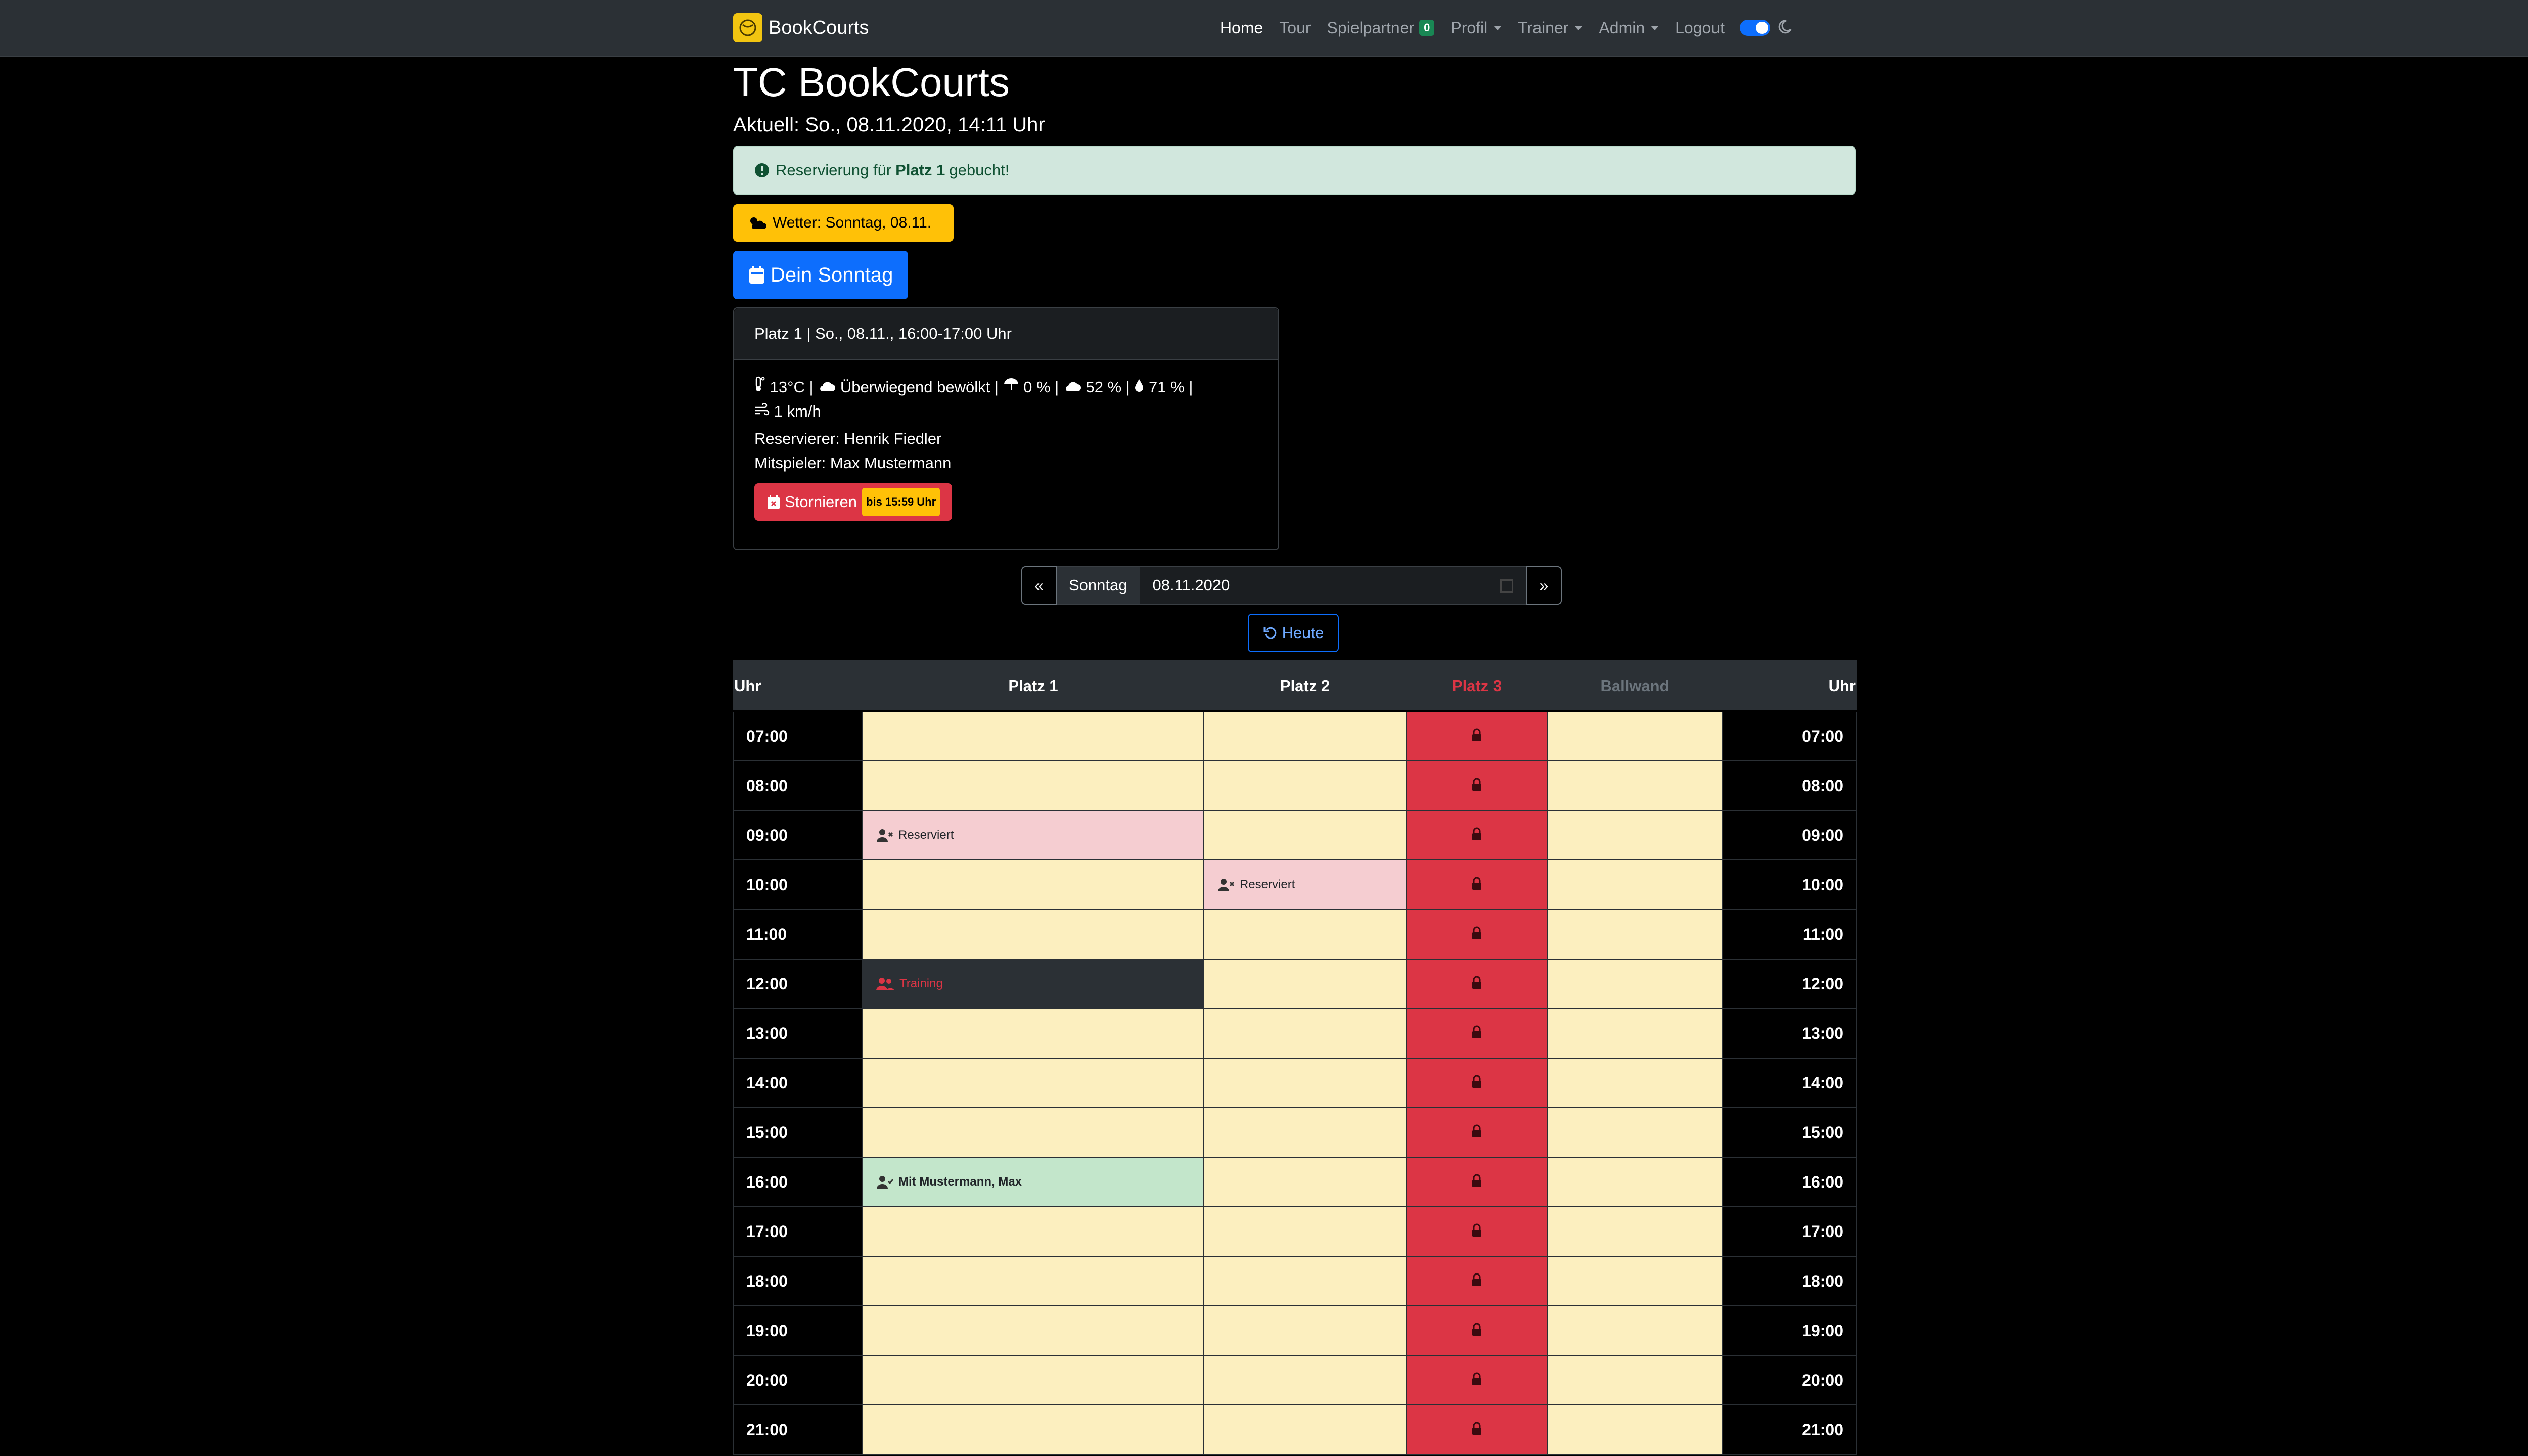  I want to click on training-slot: Training, so click(1033, 984).